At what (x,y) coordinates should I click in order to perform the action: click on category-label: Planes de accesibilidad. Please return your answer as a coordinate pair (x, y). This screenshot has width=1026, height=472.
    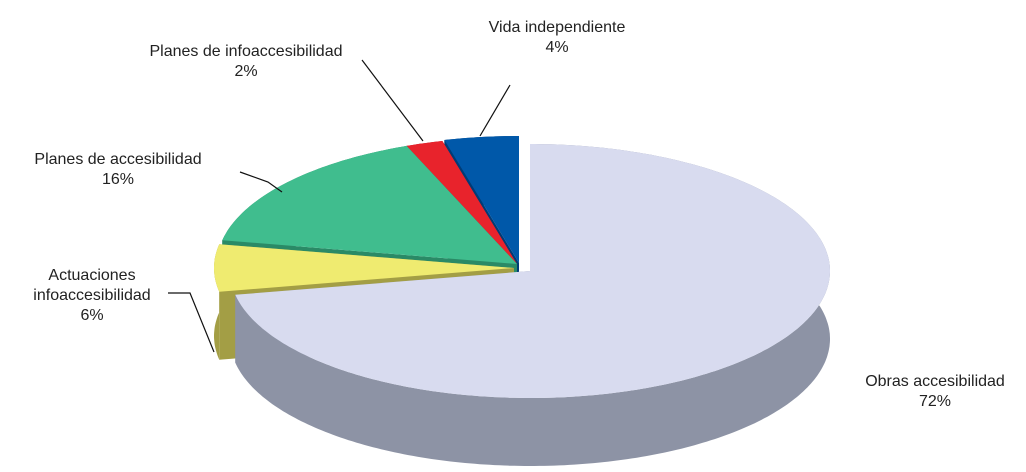
    Looking at the image, I should click on (118, 159).